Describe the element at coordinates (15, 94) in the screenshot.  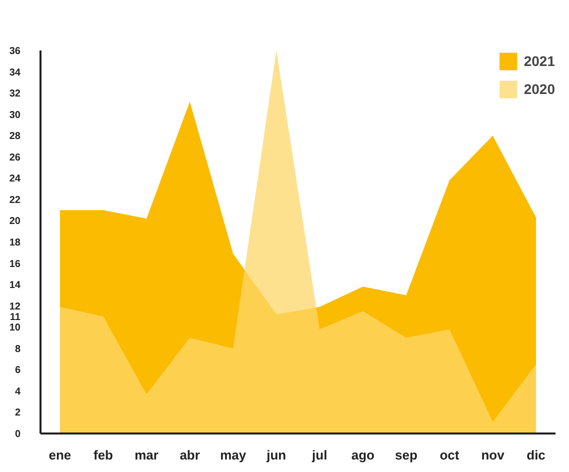
I see `y-tick-label: 32` at that location.